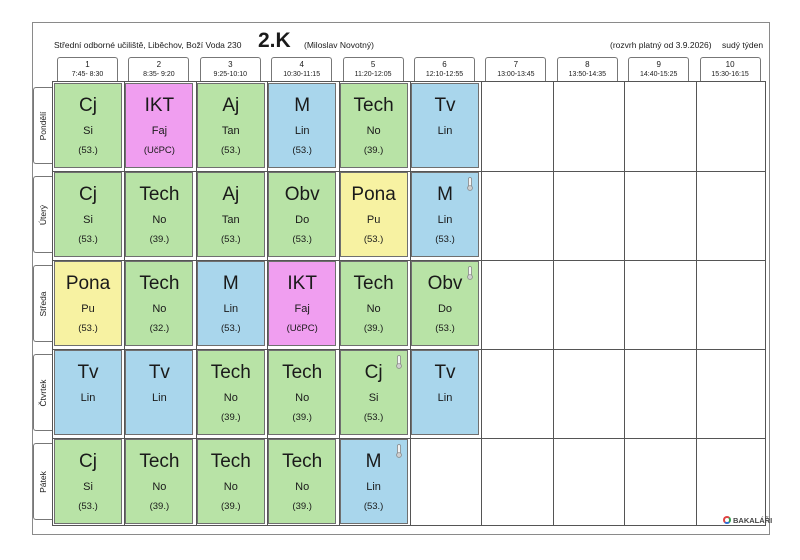 The width and height of the screenshot is (800, 560). I want to click on period-header-6: 6 12:10-12:55, so click(444, 69).